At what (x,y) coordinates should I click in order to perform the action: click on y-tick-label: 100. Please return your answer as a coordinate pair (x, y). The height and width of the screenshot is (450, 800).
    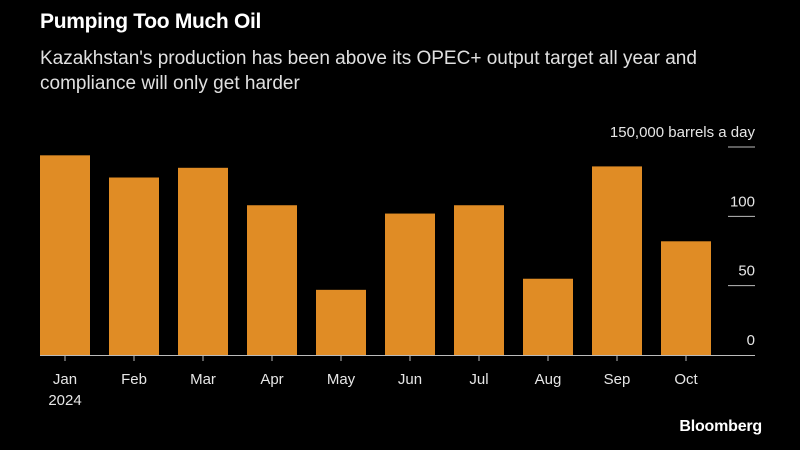
    Looking at the image, I should click on (742, 201).